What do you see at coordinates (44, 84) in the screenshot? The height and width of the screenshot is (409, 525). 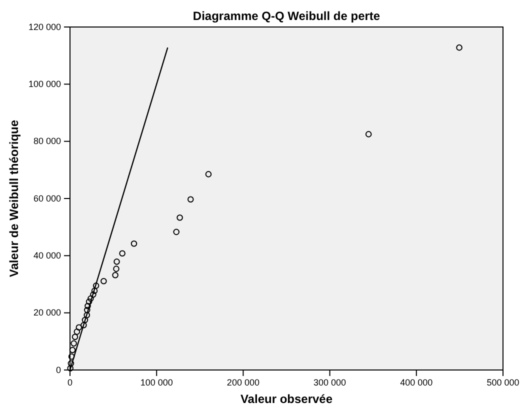 I see `y-tick-label: 100 000` at bounding box center [44, 84].